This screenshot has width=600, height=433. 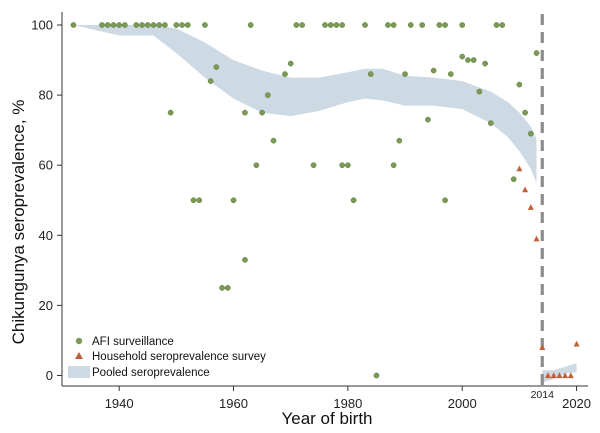 I want to click on y-tick-label: 40, so click(x=46, y=235).